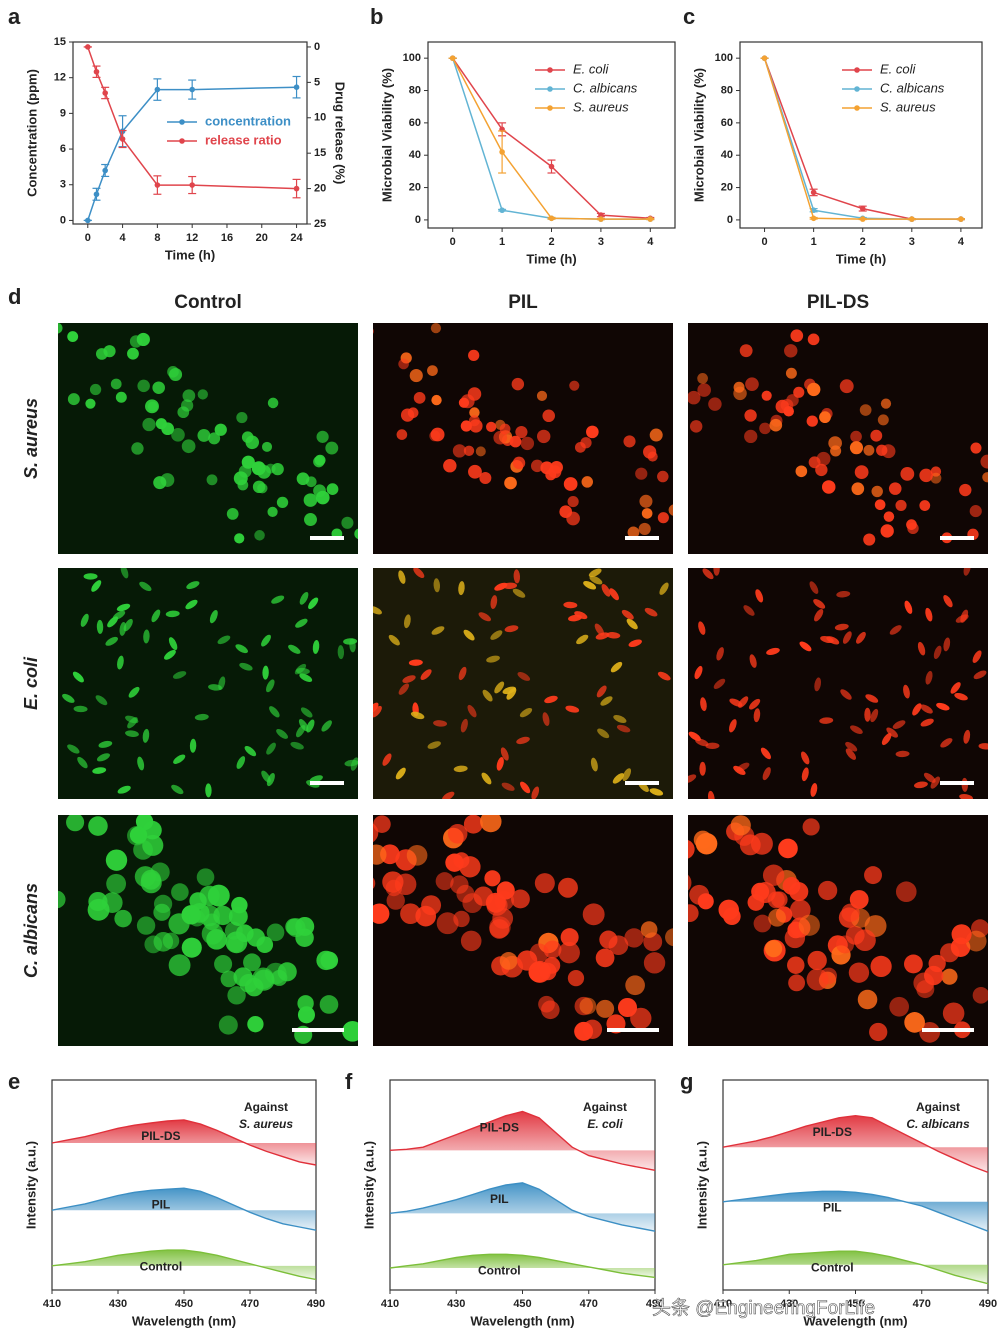  What do you see at coordinates (727, 187) in the screenshot?
I see `y-tick-label: 20` at bounding box center [727, 187].